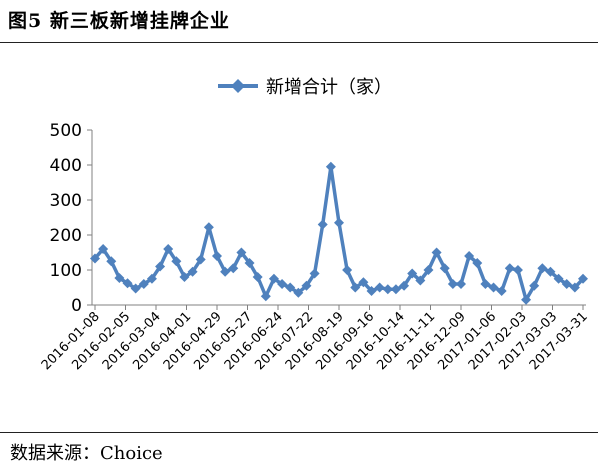 This screenshot has height=470, width=598. I want to click on y-tick-label: 100, so click(66, 271).